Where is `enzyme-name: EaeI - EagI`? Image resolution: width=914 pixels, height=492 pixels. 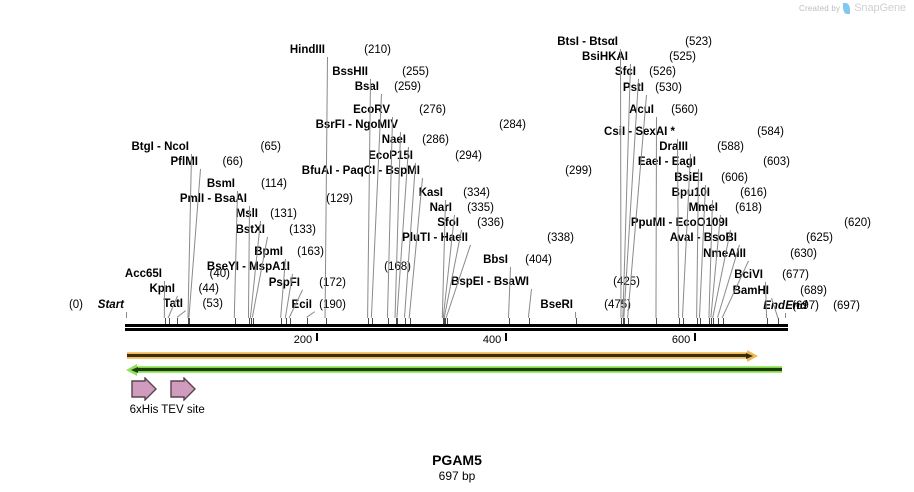
enzyme-name: EaeI - EagI is located at coordinates (666, 162).